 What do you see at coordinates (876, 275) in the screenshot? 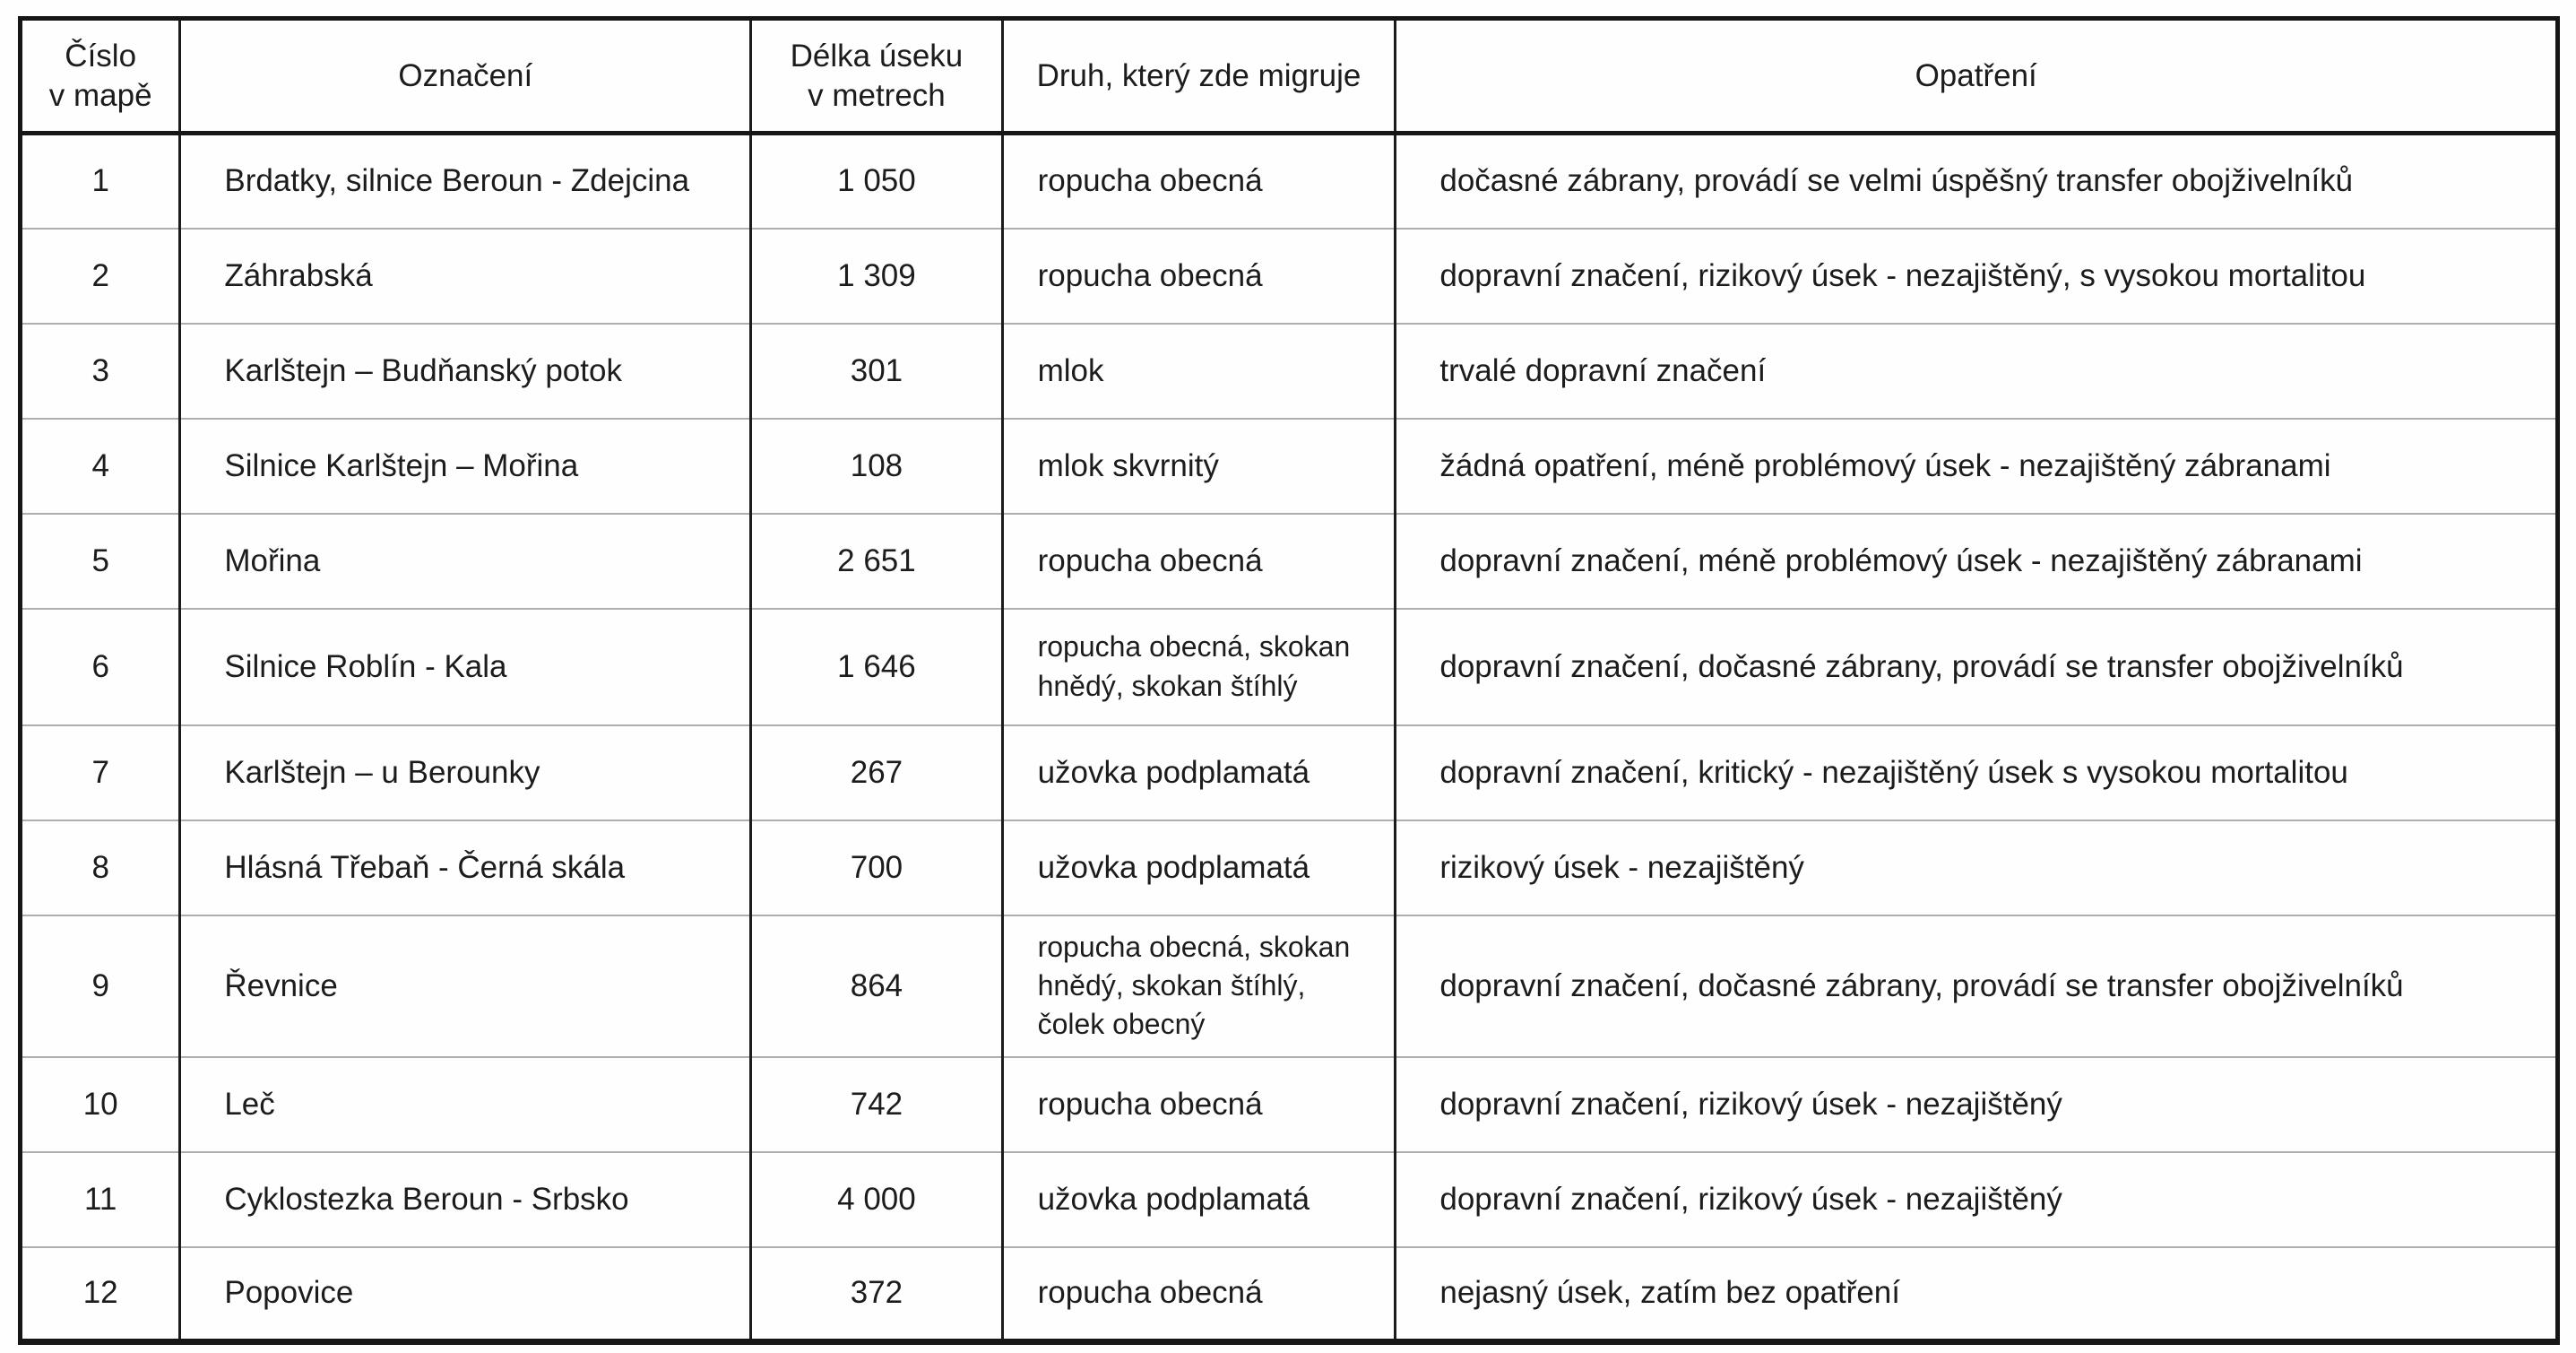
I see `cell-length: 1 309` at bounding box center [876, 275].